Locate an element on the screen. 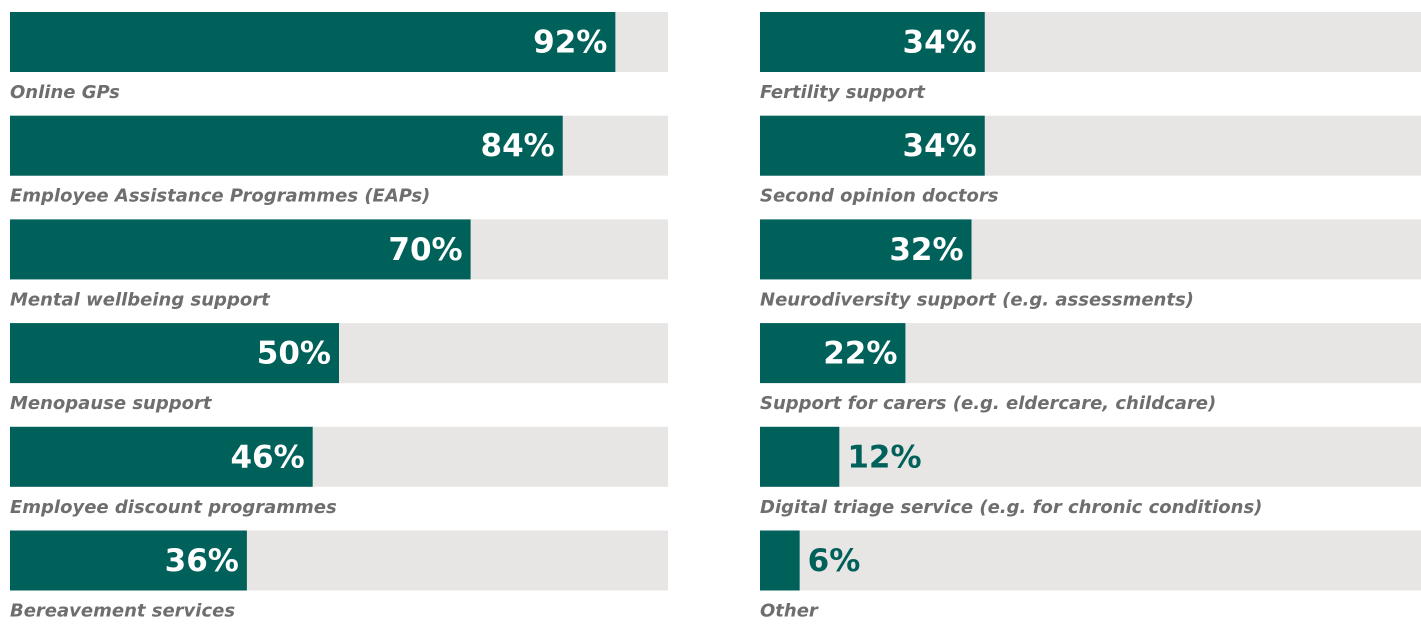  value-label: 6% is located at coordinates (834, 561).